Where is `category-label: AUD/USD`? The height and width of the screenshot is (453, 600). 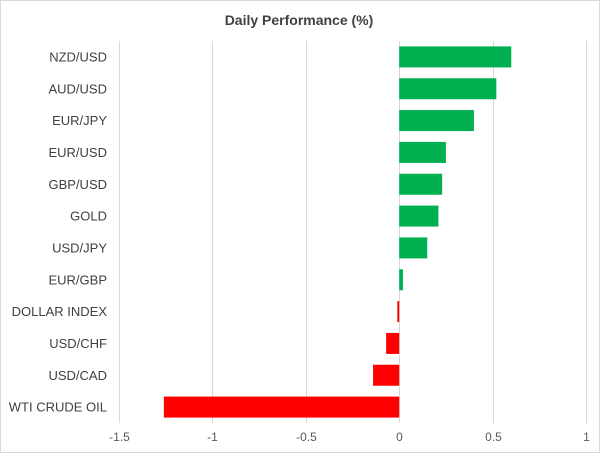
category-label: AUD/USD is located at coordinates (77, 88).